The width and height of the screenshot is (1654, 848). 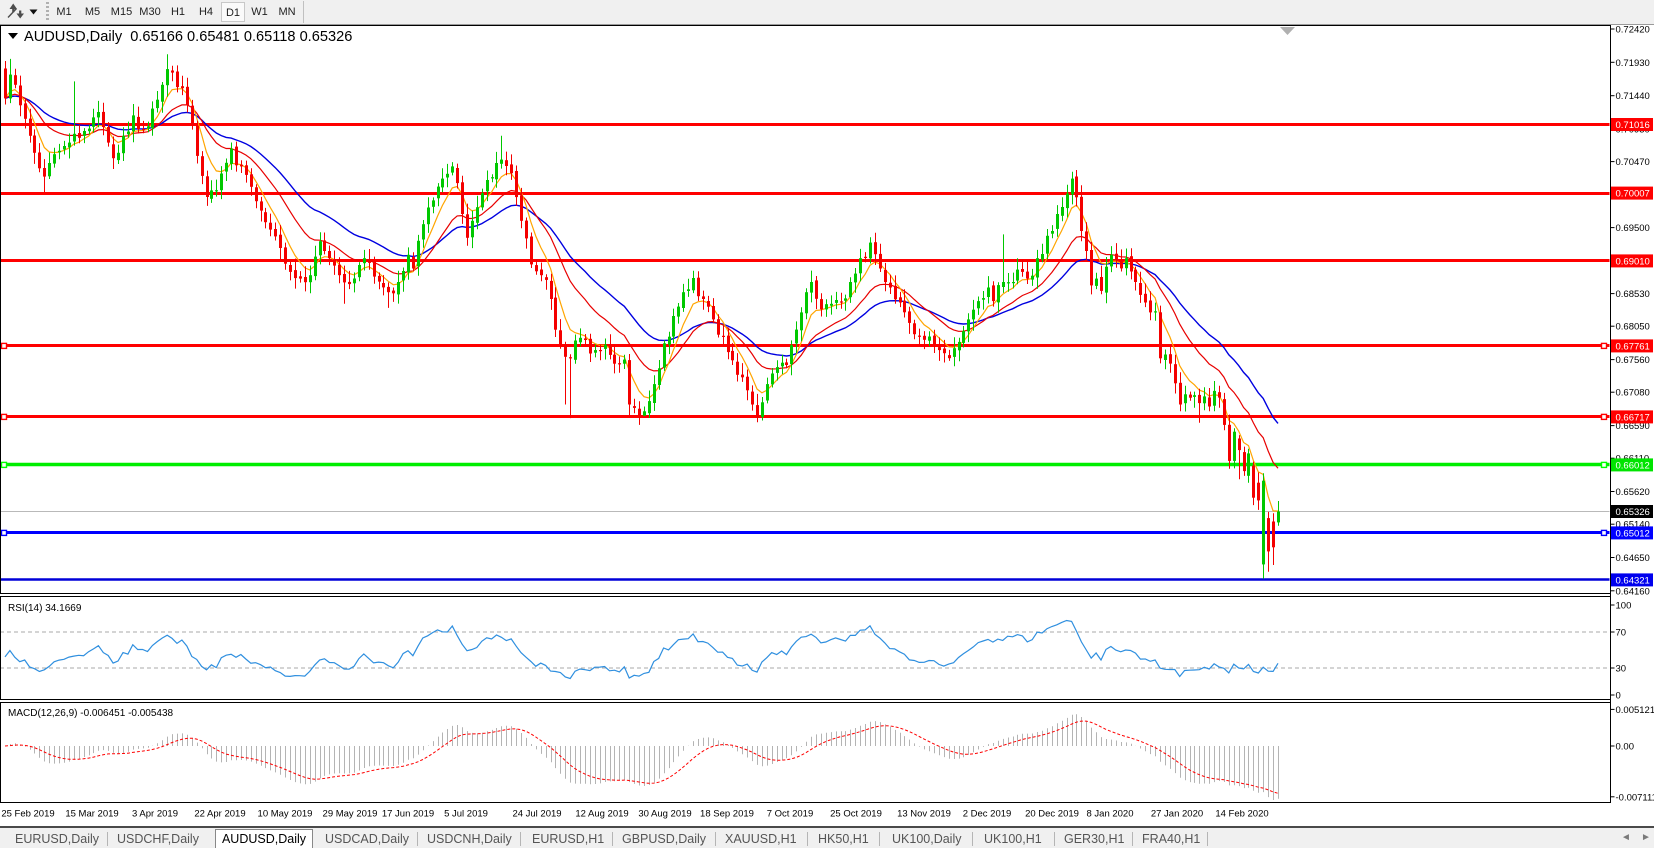 I want to click on svg-text: 0.66590, so click(x=1633, y=426).